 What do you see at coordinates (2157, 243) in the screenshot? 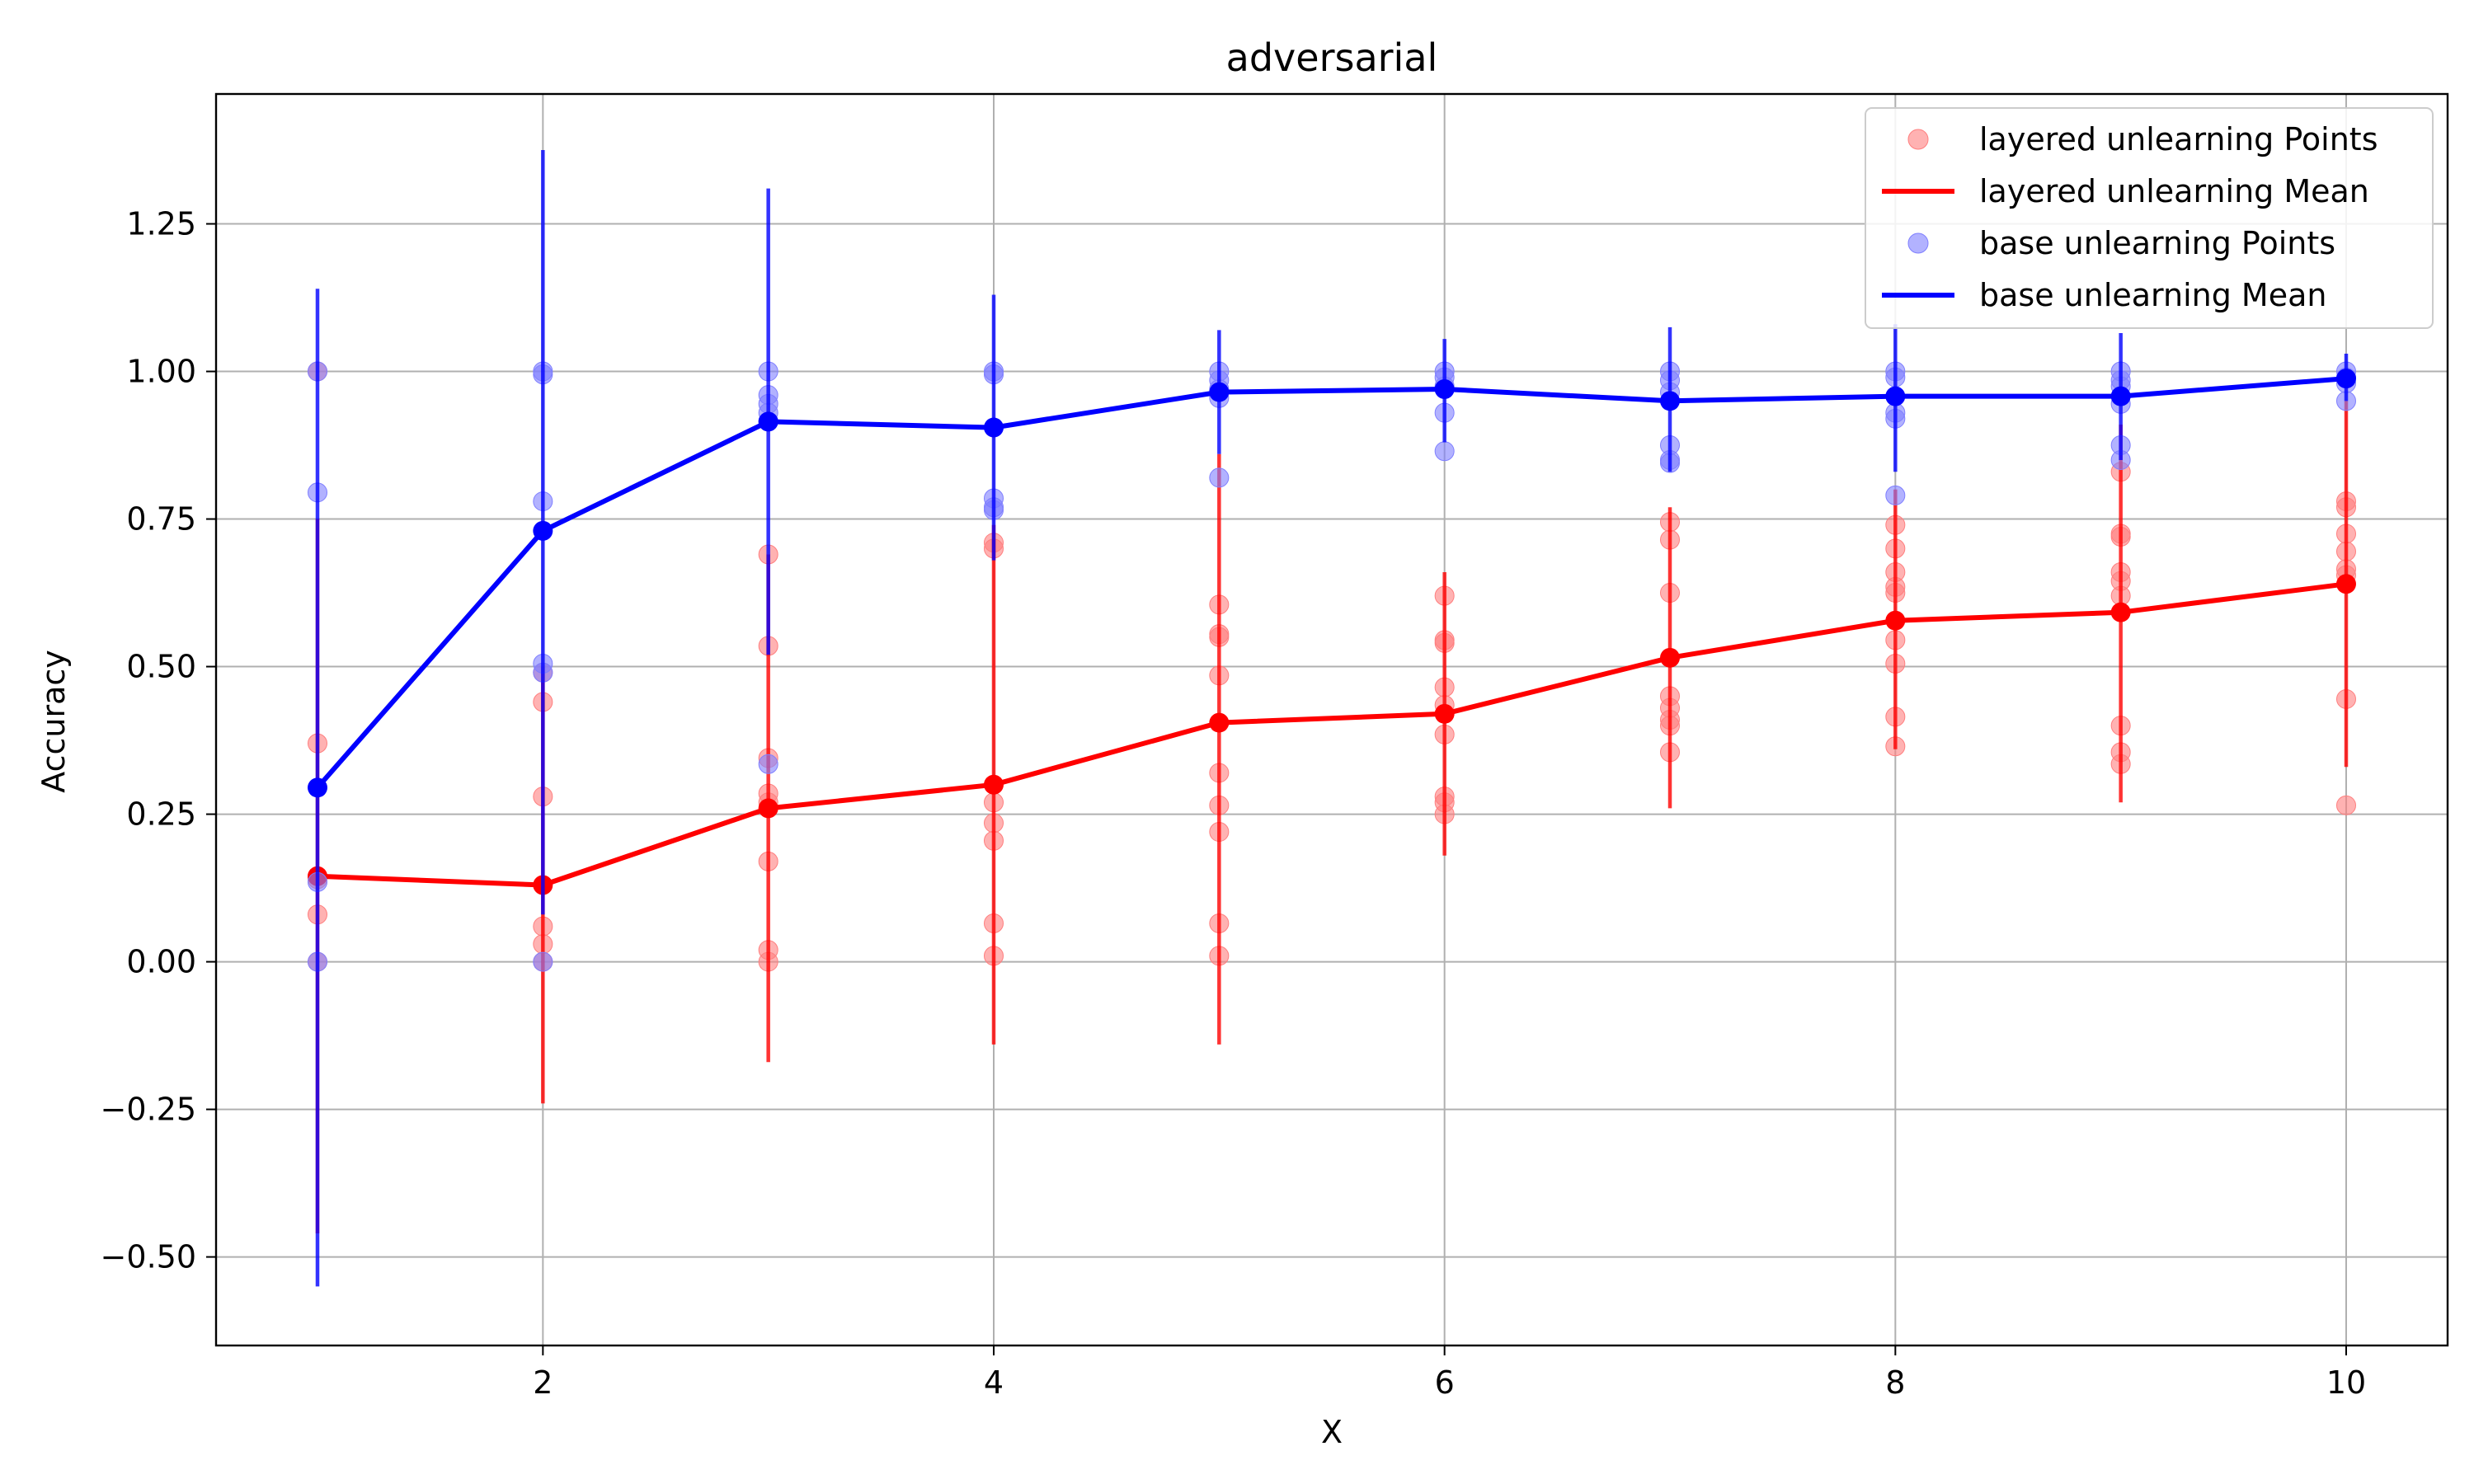
I see `legend-label: base unlearning Points` at bounding box center [2157, 243].